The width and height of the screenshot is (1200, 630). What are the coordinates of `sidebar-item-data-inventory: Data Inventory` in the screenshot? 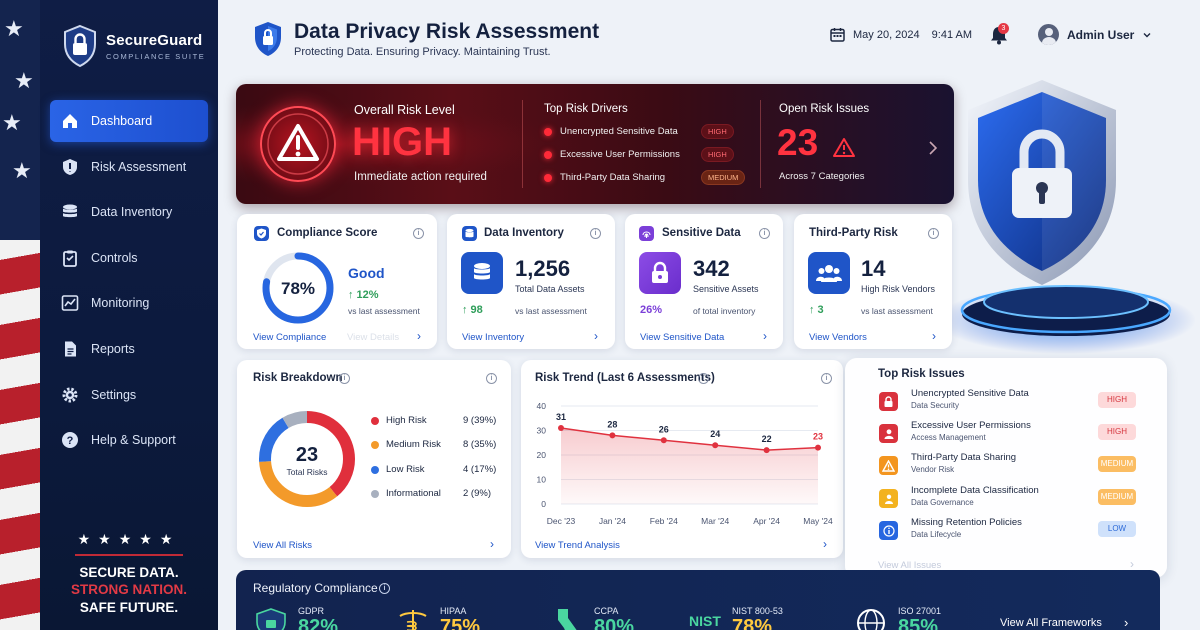 It's located at (129, 212).